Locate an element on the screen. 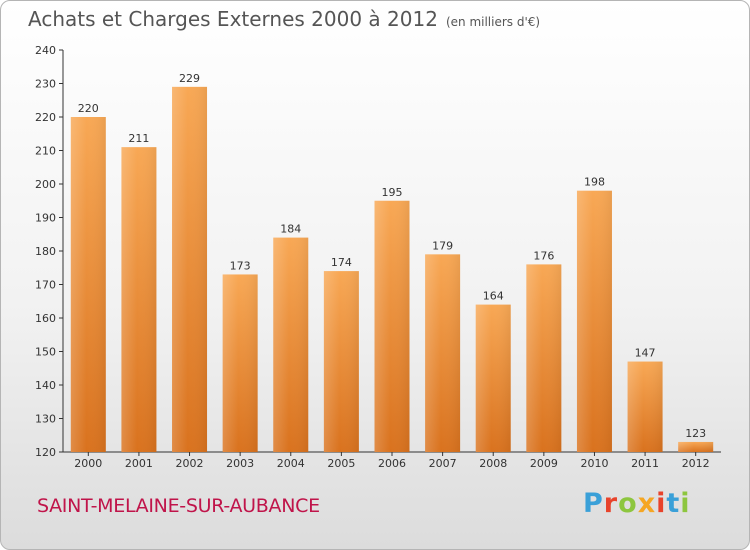  x-tick-label: 2002 is located at coordinates (190, 463).